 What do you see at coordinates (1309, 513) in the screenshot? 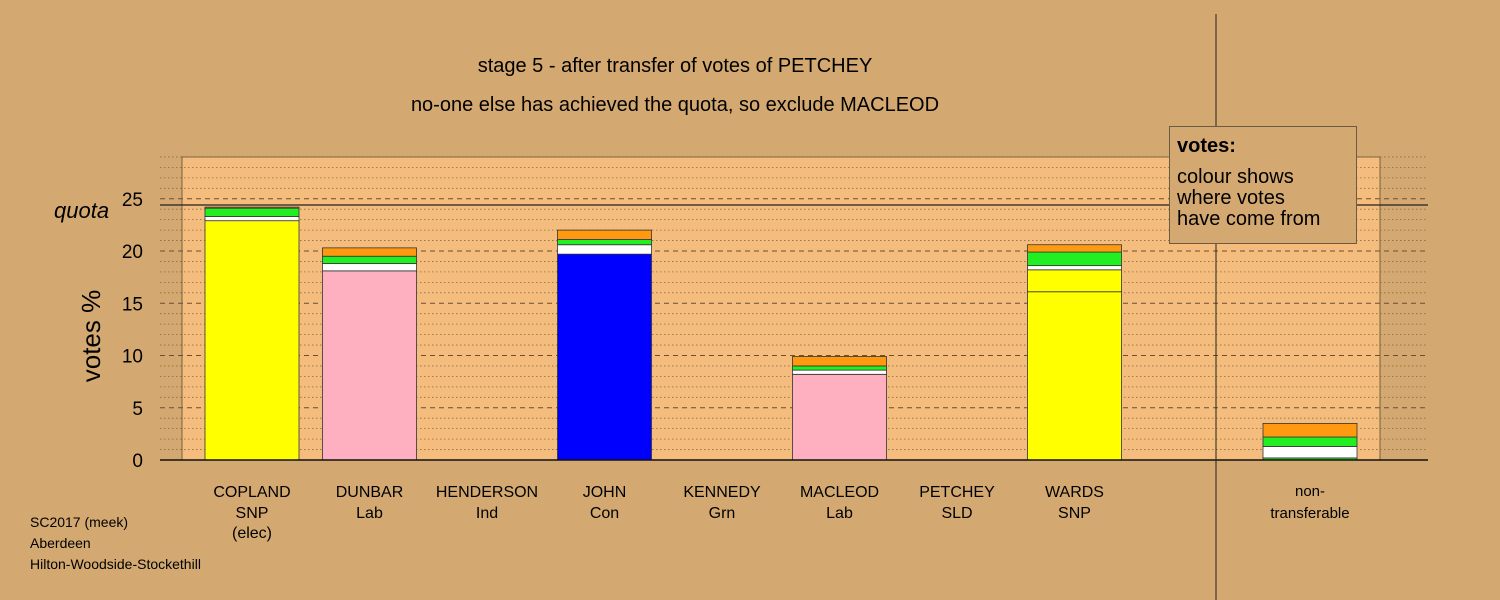
I see `non-transferable-label: transferable` at bounding box center [1309, 513].